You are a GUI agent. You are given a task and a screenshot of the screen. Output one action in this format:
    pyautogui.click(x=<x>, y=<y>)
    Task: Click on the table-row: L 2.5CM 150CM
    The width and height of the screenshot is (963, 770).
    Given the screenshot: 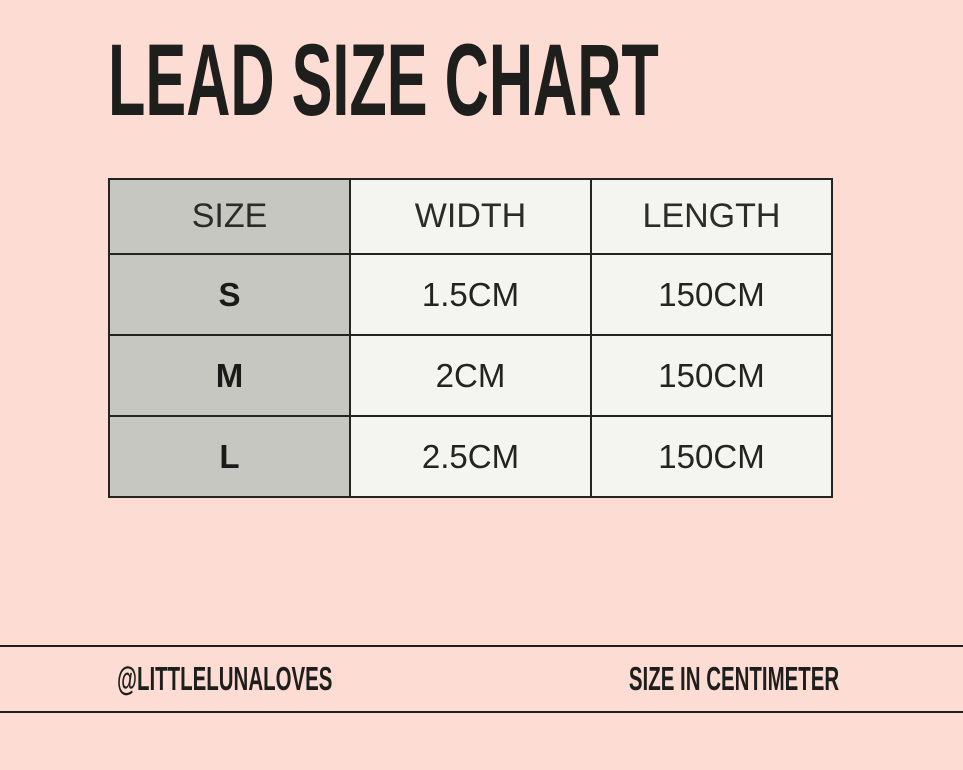 What is the action you would take?
    pyautogui.click(x=470, y=456)
    